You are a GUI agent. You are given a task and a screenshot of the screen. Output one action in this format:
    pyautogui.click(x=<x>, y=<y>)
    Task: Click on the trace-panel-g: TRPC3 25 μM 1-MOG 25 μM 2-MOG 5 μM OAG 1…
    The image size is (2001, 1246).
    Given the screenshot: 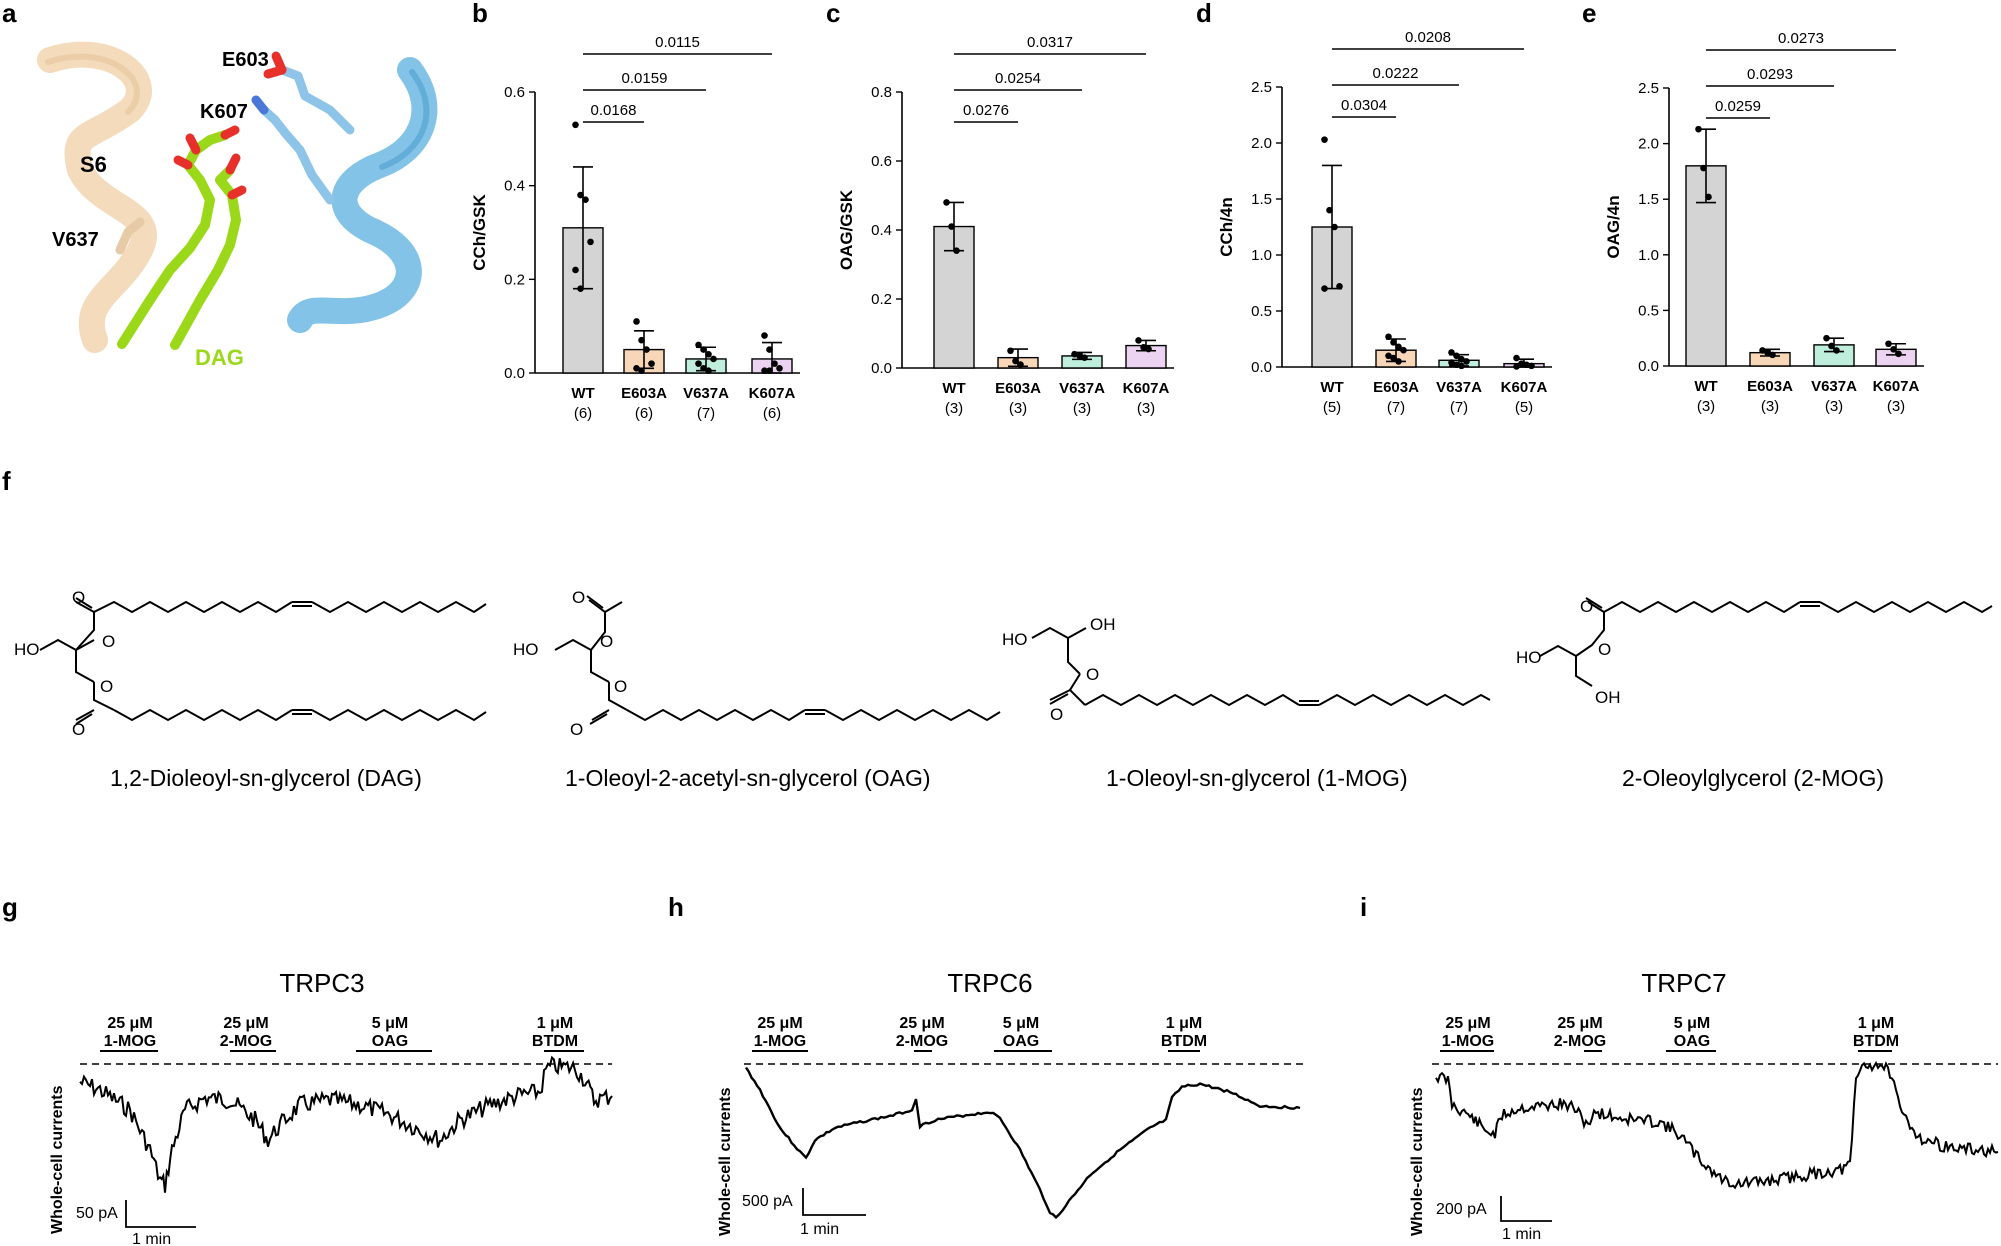 What is the action you would take?
    pyautogui.click(x=331, y=1107)
    